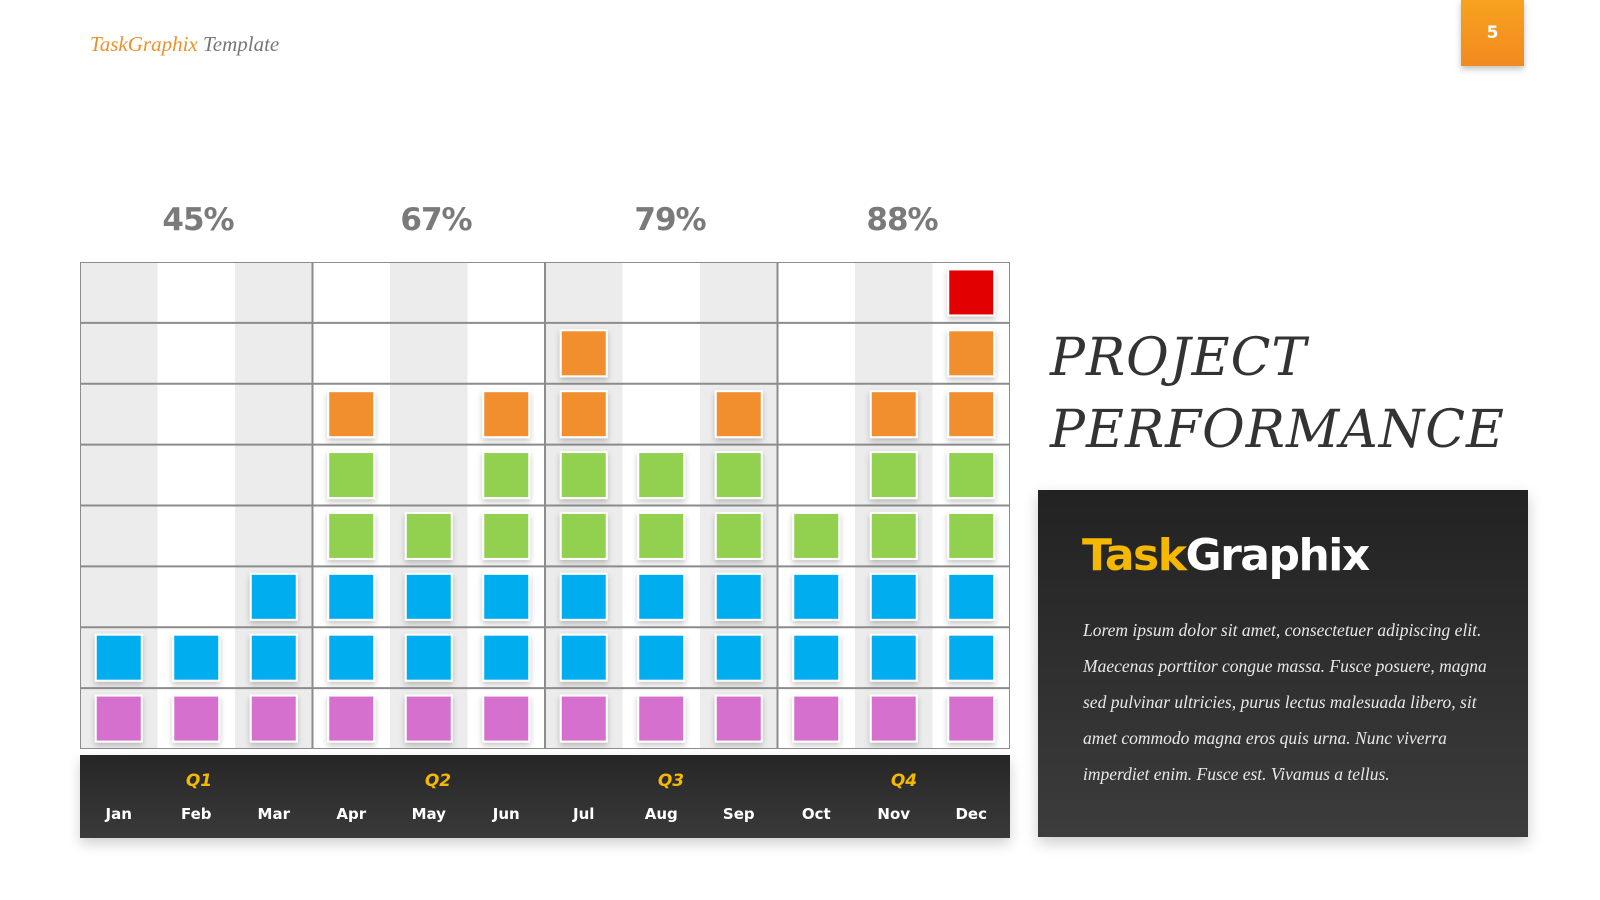 The width and height of the screenshot is (1600, 900). I want to click on page-number-badge: 5, so click(1492, 33).